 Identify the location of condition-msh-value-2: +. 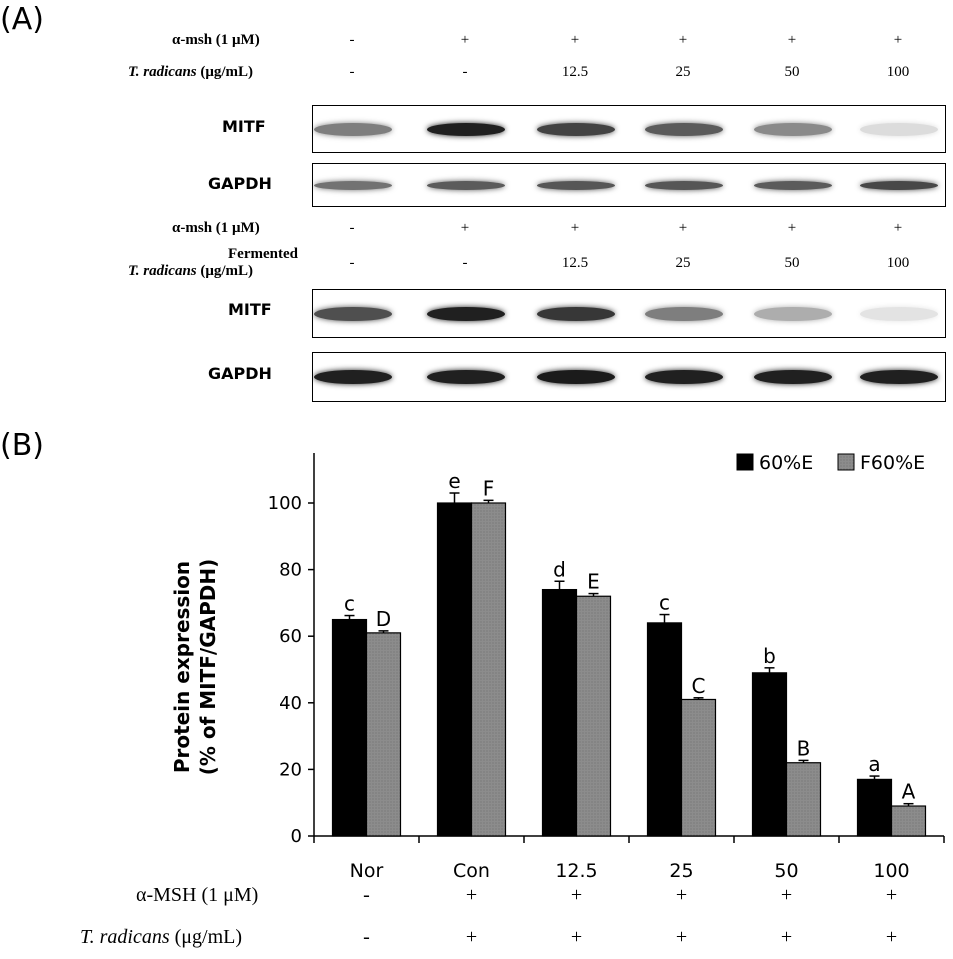
(576, 895).